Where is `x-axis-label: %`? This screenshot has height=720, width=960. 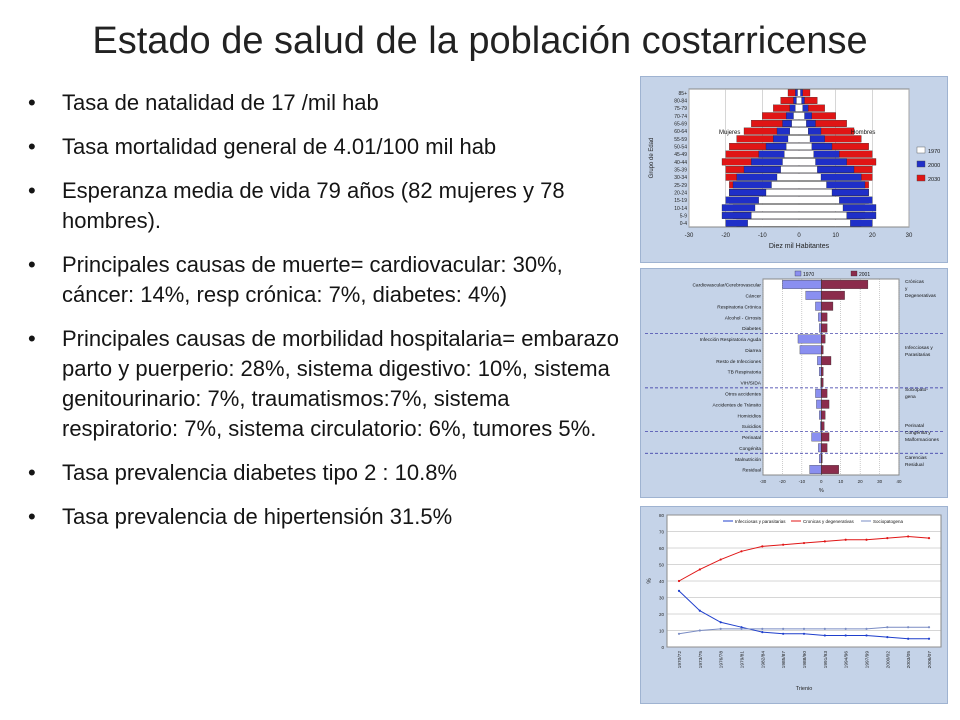 x-axis-label: % is located at coordinates (821, 491).